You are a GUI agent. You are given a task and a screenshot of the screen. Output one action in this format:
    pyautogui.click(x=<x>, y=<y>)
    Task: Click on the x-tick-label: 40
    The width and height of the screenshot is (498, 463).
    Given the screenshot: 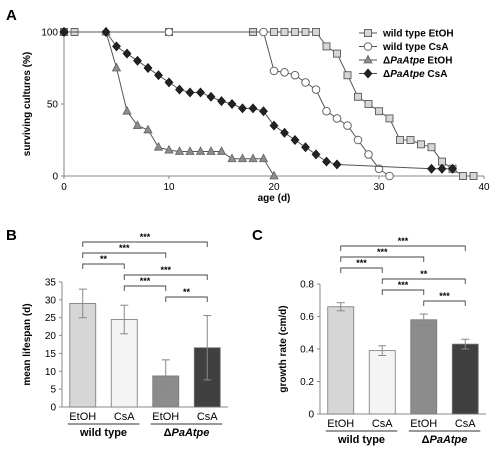 What is the action you would take?
    pyautogui.click(x=484, y=187)
    